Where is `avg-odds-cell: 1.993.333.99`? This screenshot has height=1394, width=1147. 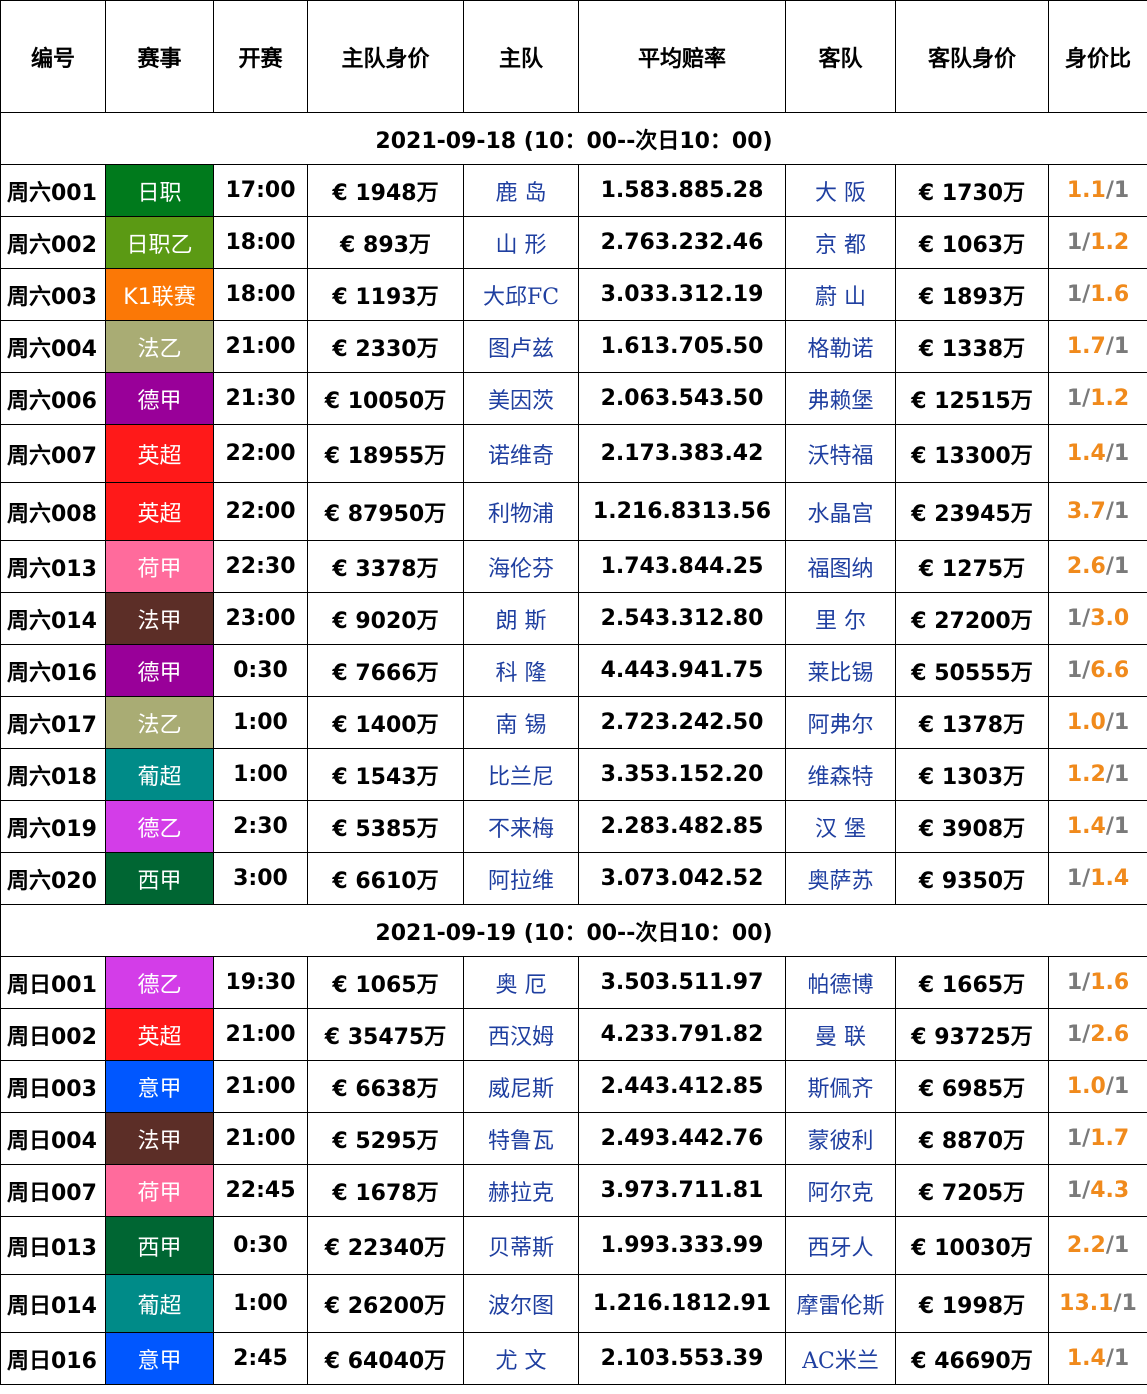 avg-odds-cell: 1.993.333.99 is located at coordinates (682, 1245).